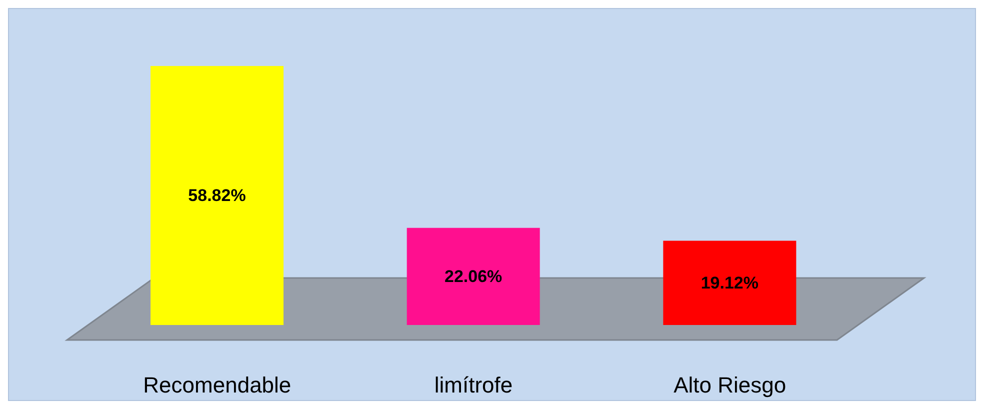 This screenshot has height=409, width=984. Describe the element at coordinates (217, 195) in the screenshot. I see `data-label: 58.82%` at that location.